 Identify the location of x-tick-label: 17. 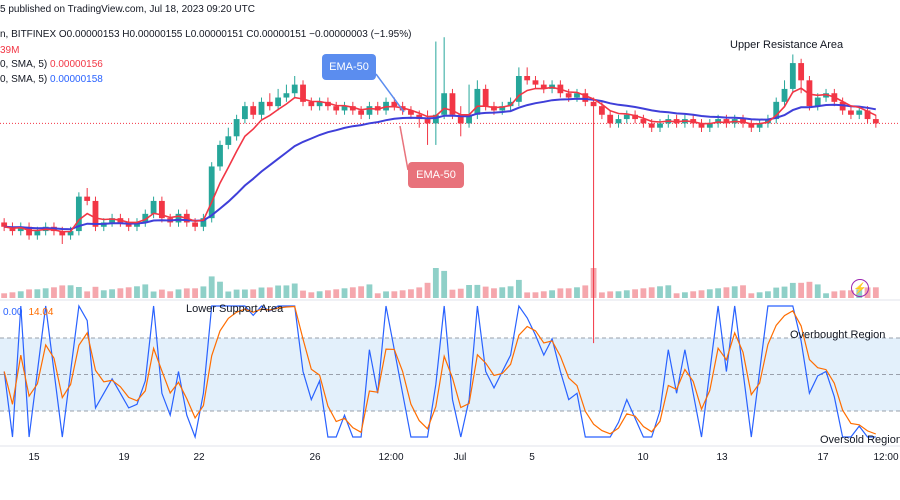
(823, 457).